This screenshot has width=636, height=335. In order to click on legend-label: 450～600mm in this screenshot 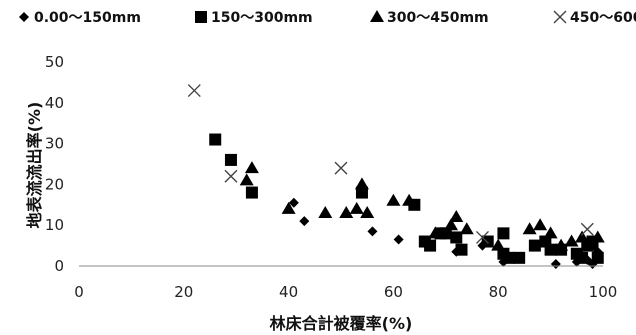, I will do `click(603, 18)`.